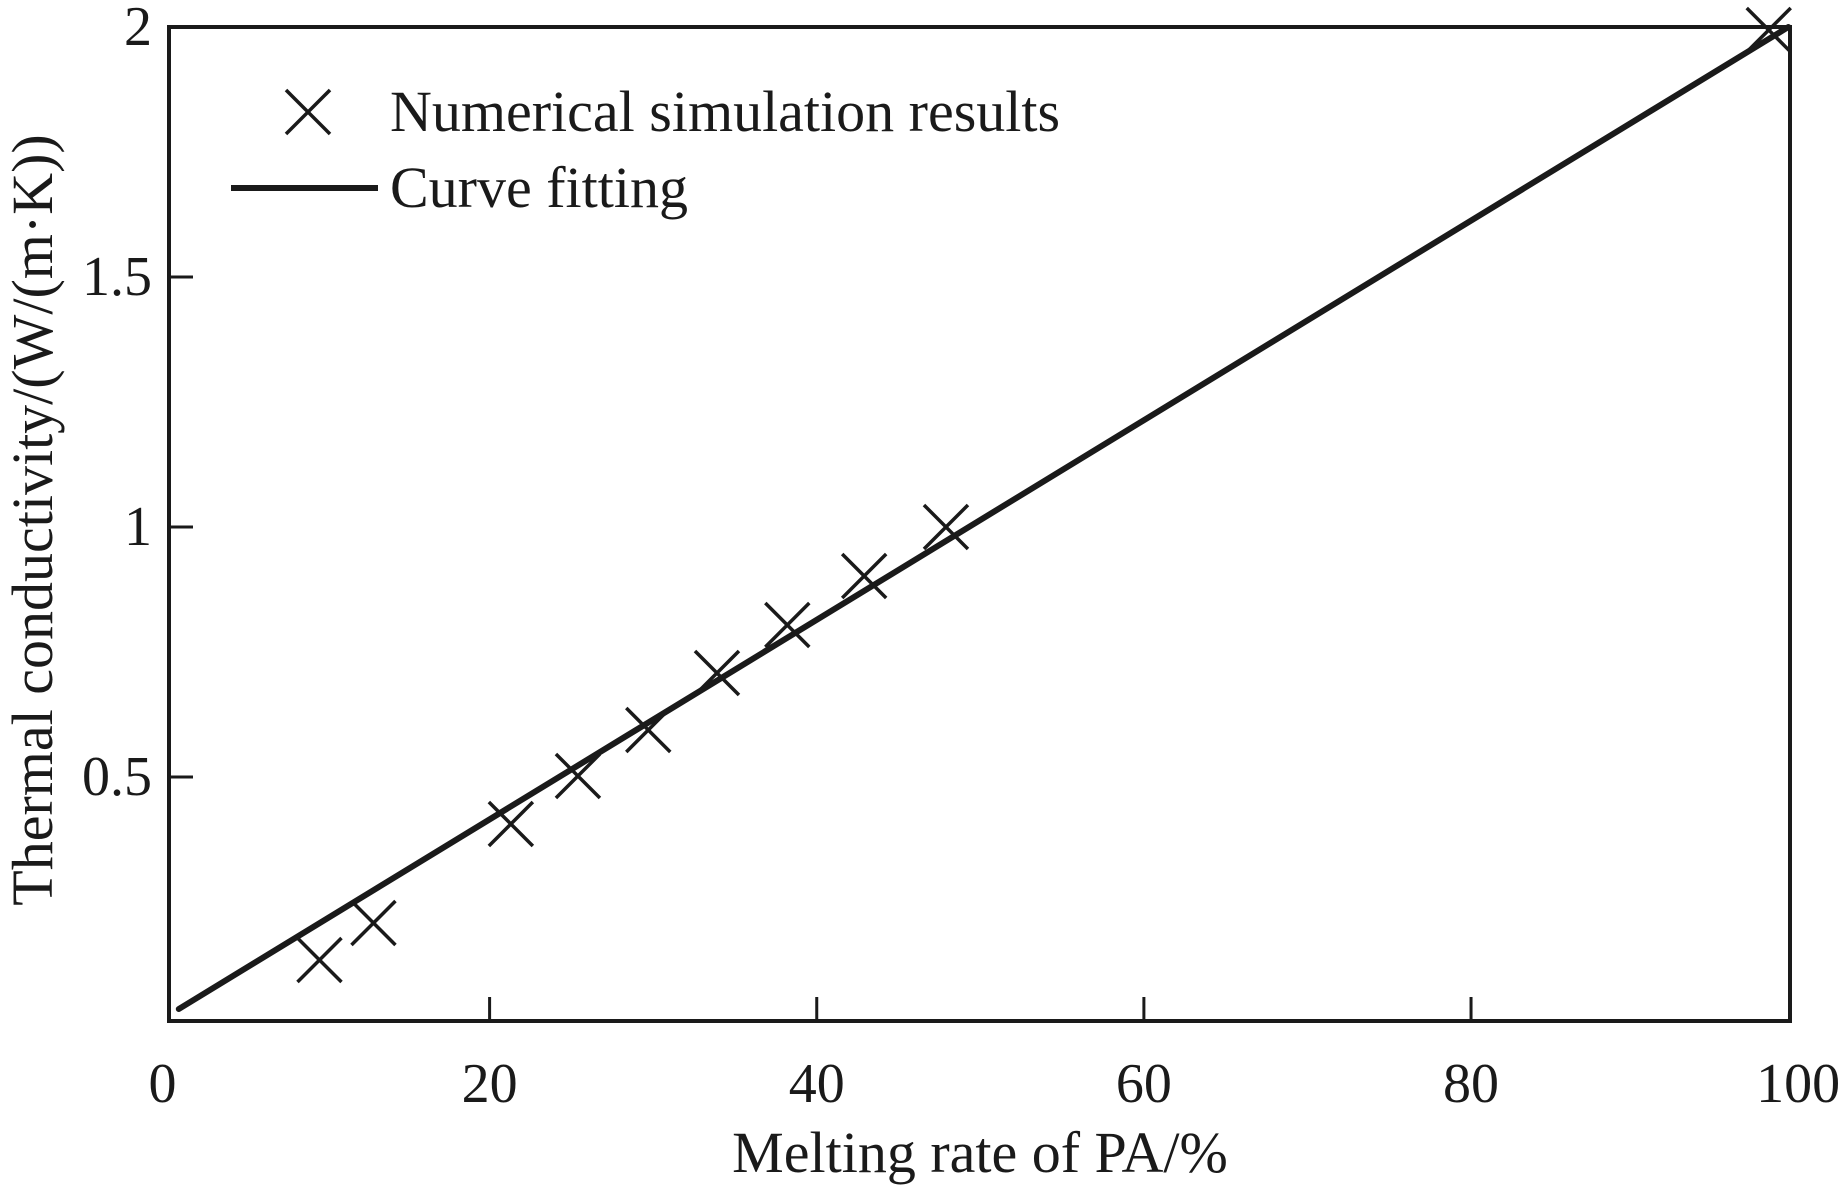 The width and height of the screenshot is (1840, 1195). What do you see at coordinates (117, 777) in the screenshot?
I see `y-tick-label: 0.5` at bounding box center [117, 777].